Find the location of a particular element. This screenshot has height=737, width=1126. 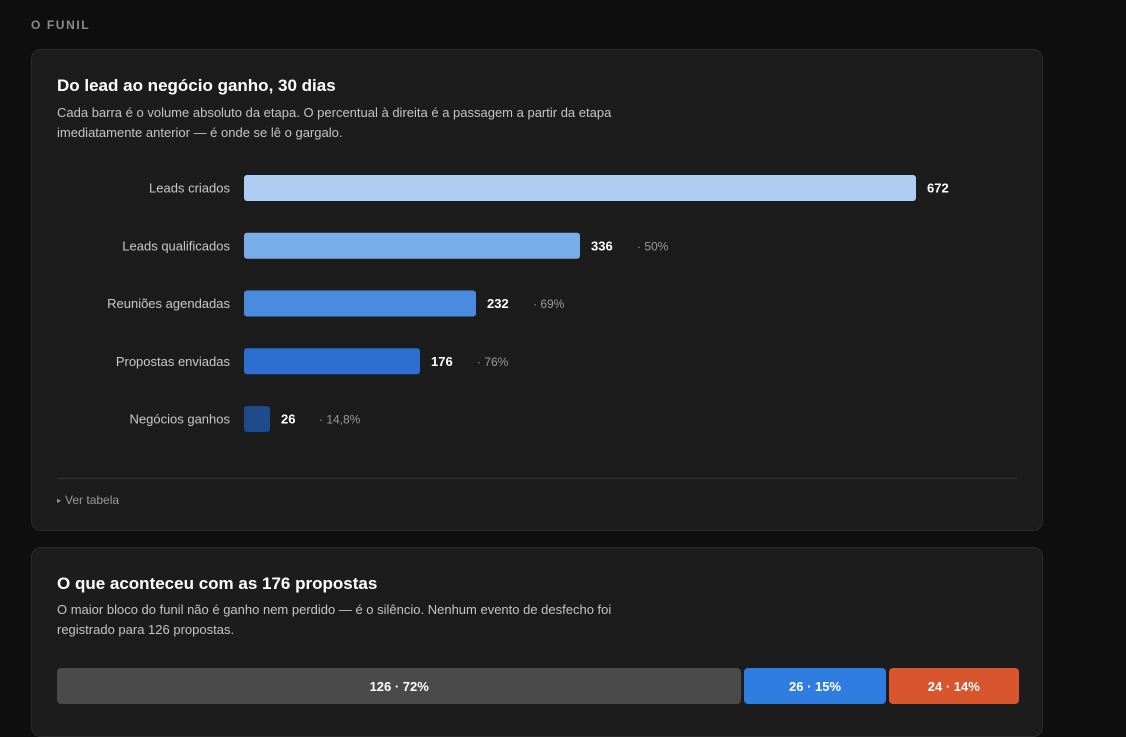

funnel-value-label: 176 is located at coordinates (442, 361).